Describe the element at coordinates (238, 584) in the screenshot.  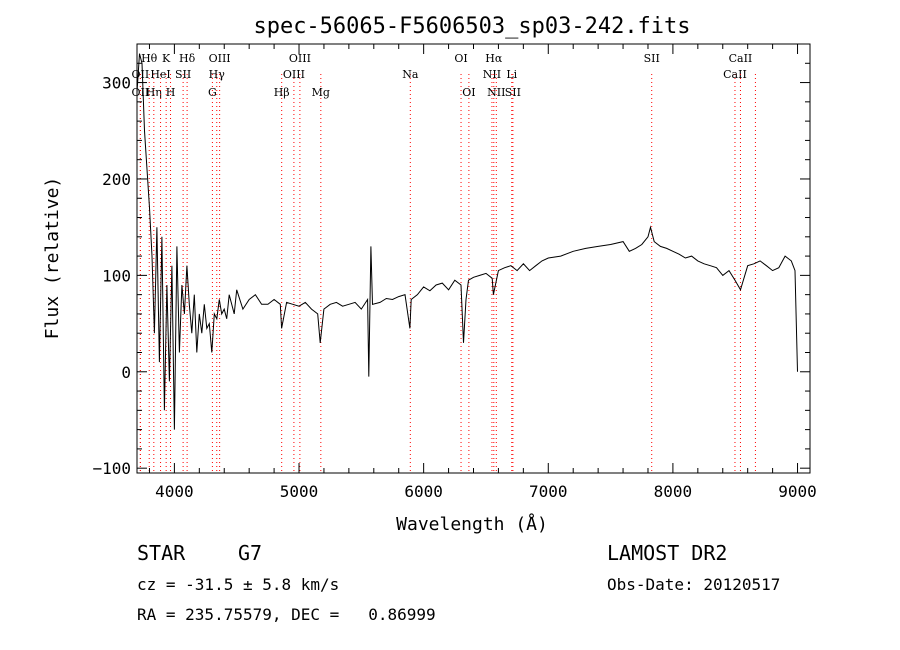
I see `redshift-text: cz = -31.5 ± 5.8 km/s` at that location.